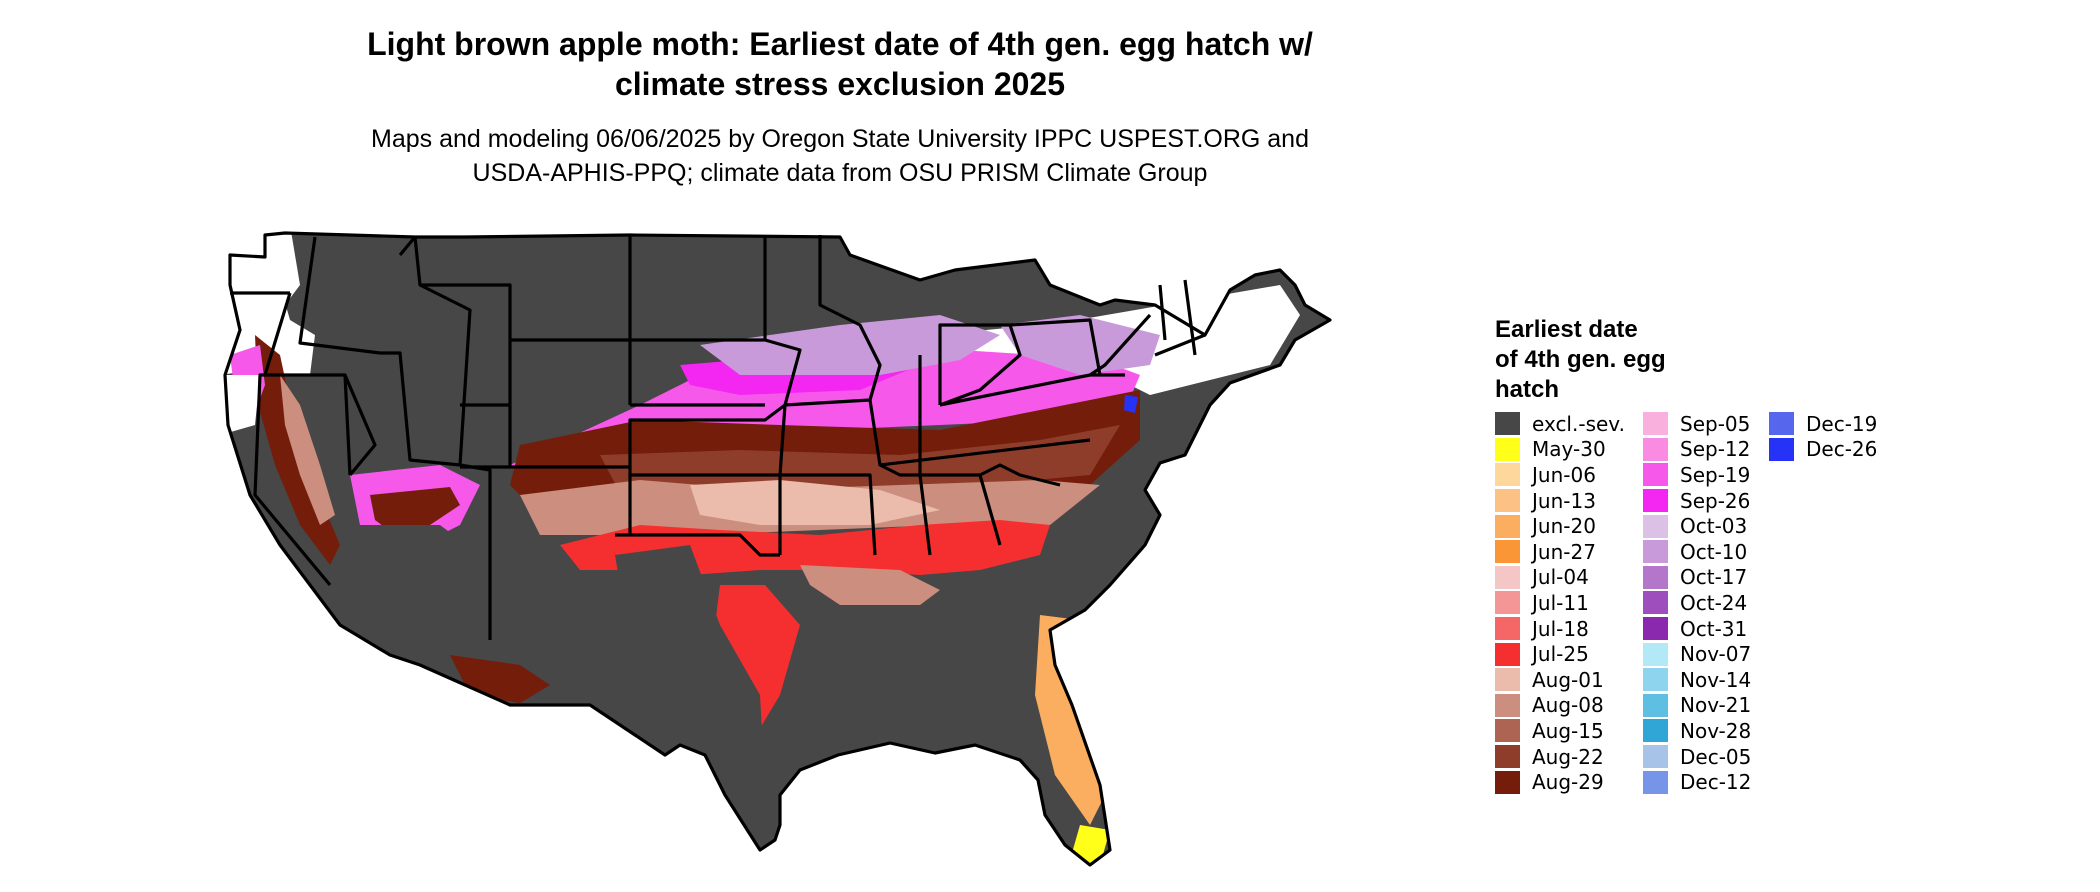 Image resolution: width=2100 pixels, height=892 pixels. Describe the element at coordinates (1564, 551) in the screenshot. I see `legend-label: Jun-27` at that location.